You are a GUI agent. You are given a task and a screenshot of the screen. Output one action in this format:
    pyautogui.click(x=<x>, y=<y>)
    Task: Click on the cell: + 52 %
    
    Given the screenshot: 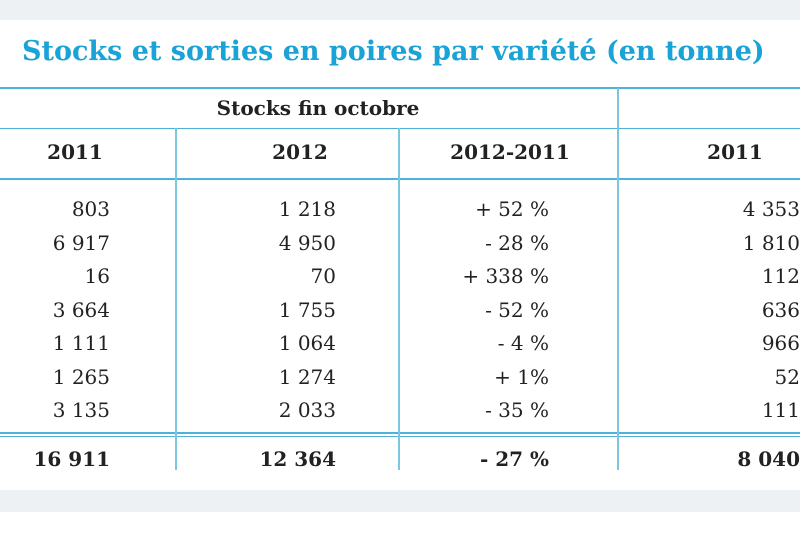 What is the action you would take?
    pyautogui.click(x=512, y=209)
    